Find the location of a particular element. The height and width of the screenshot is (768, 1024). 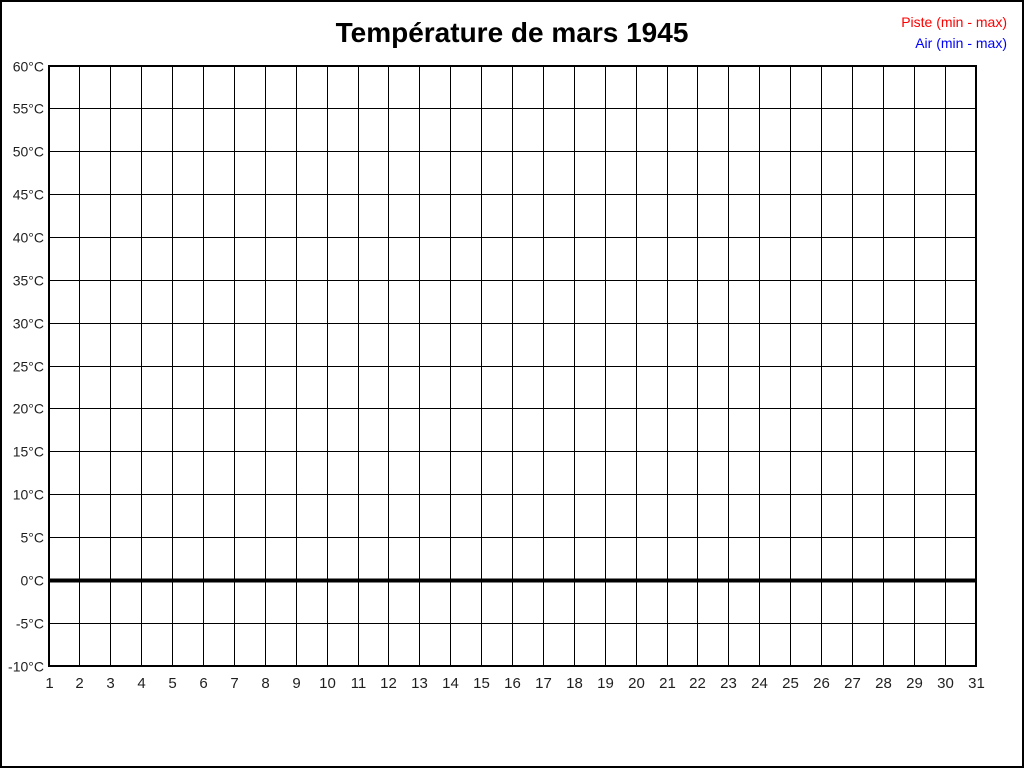

x-tick-label: 26 is located at coordinates (821, 683).